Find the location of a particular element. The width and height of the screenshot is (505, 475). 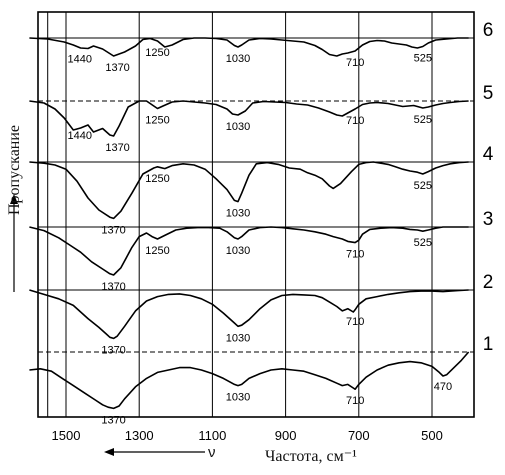

x-tick-label: 500 is located at coordinates (432, 435).